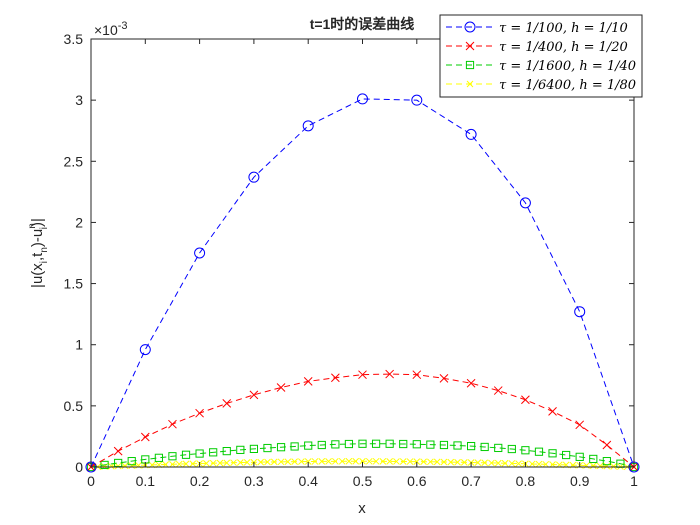 This screenshot has width=700, height=525. I want to click on series-line, so click(362, 455).